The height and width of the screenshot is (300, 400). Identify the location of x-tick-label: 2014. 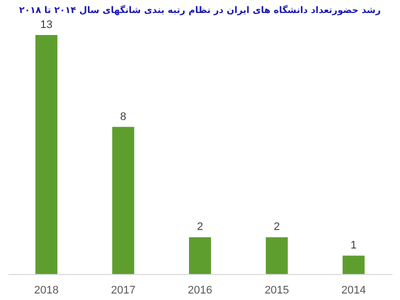
(353, 290).